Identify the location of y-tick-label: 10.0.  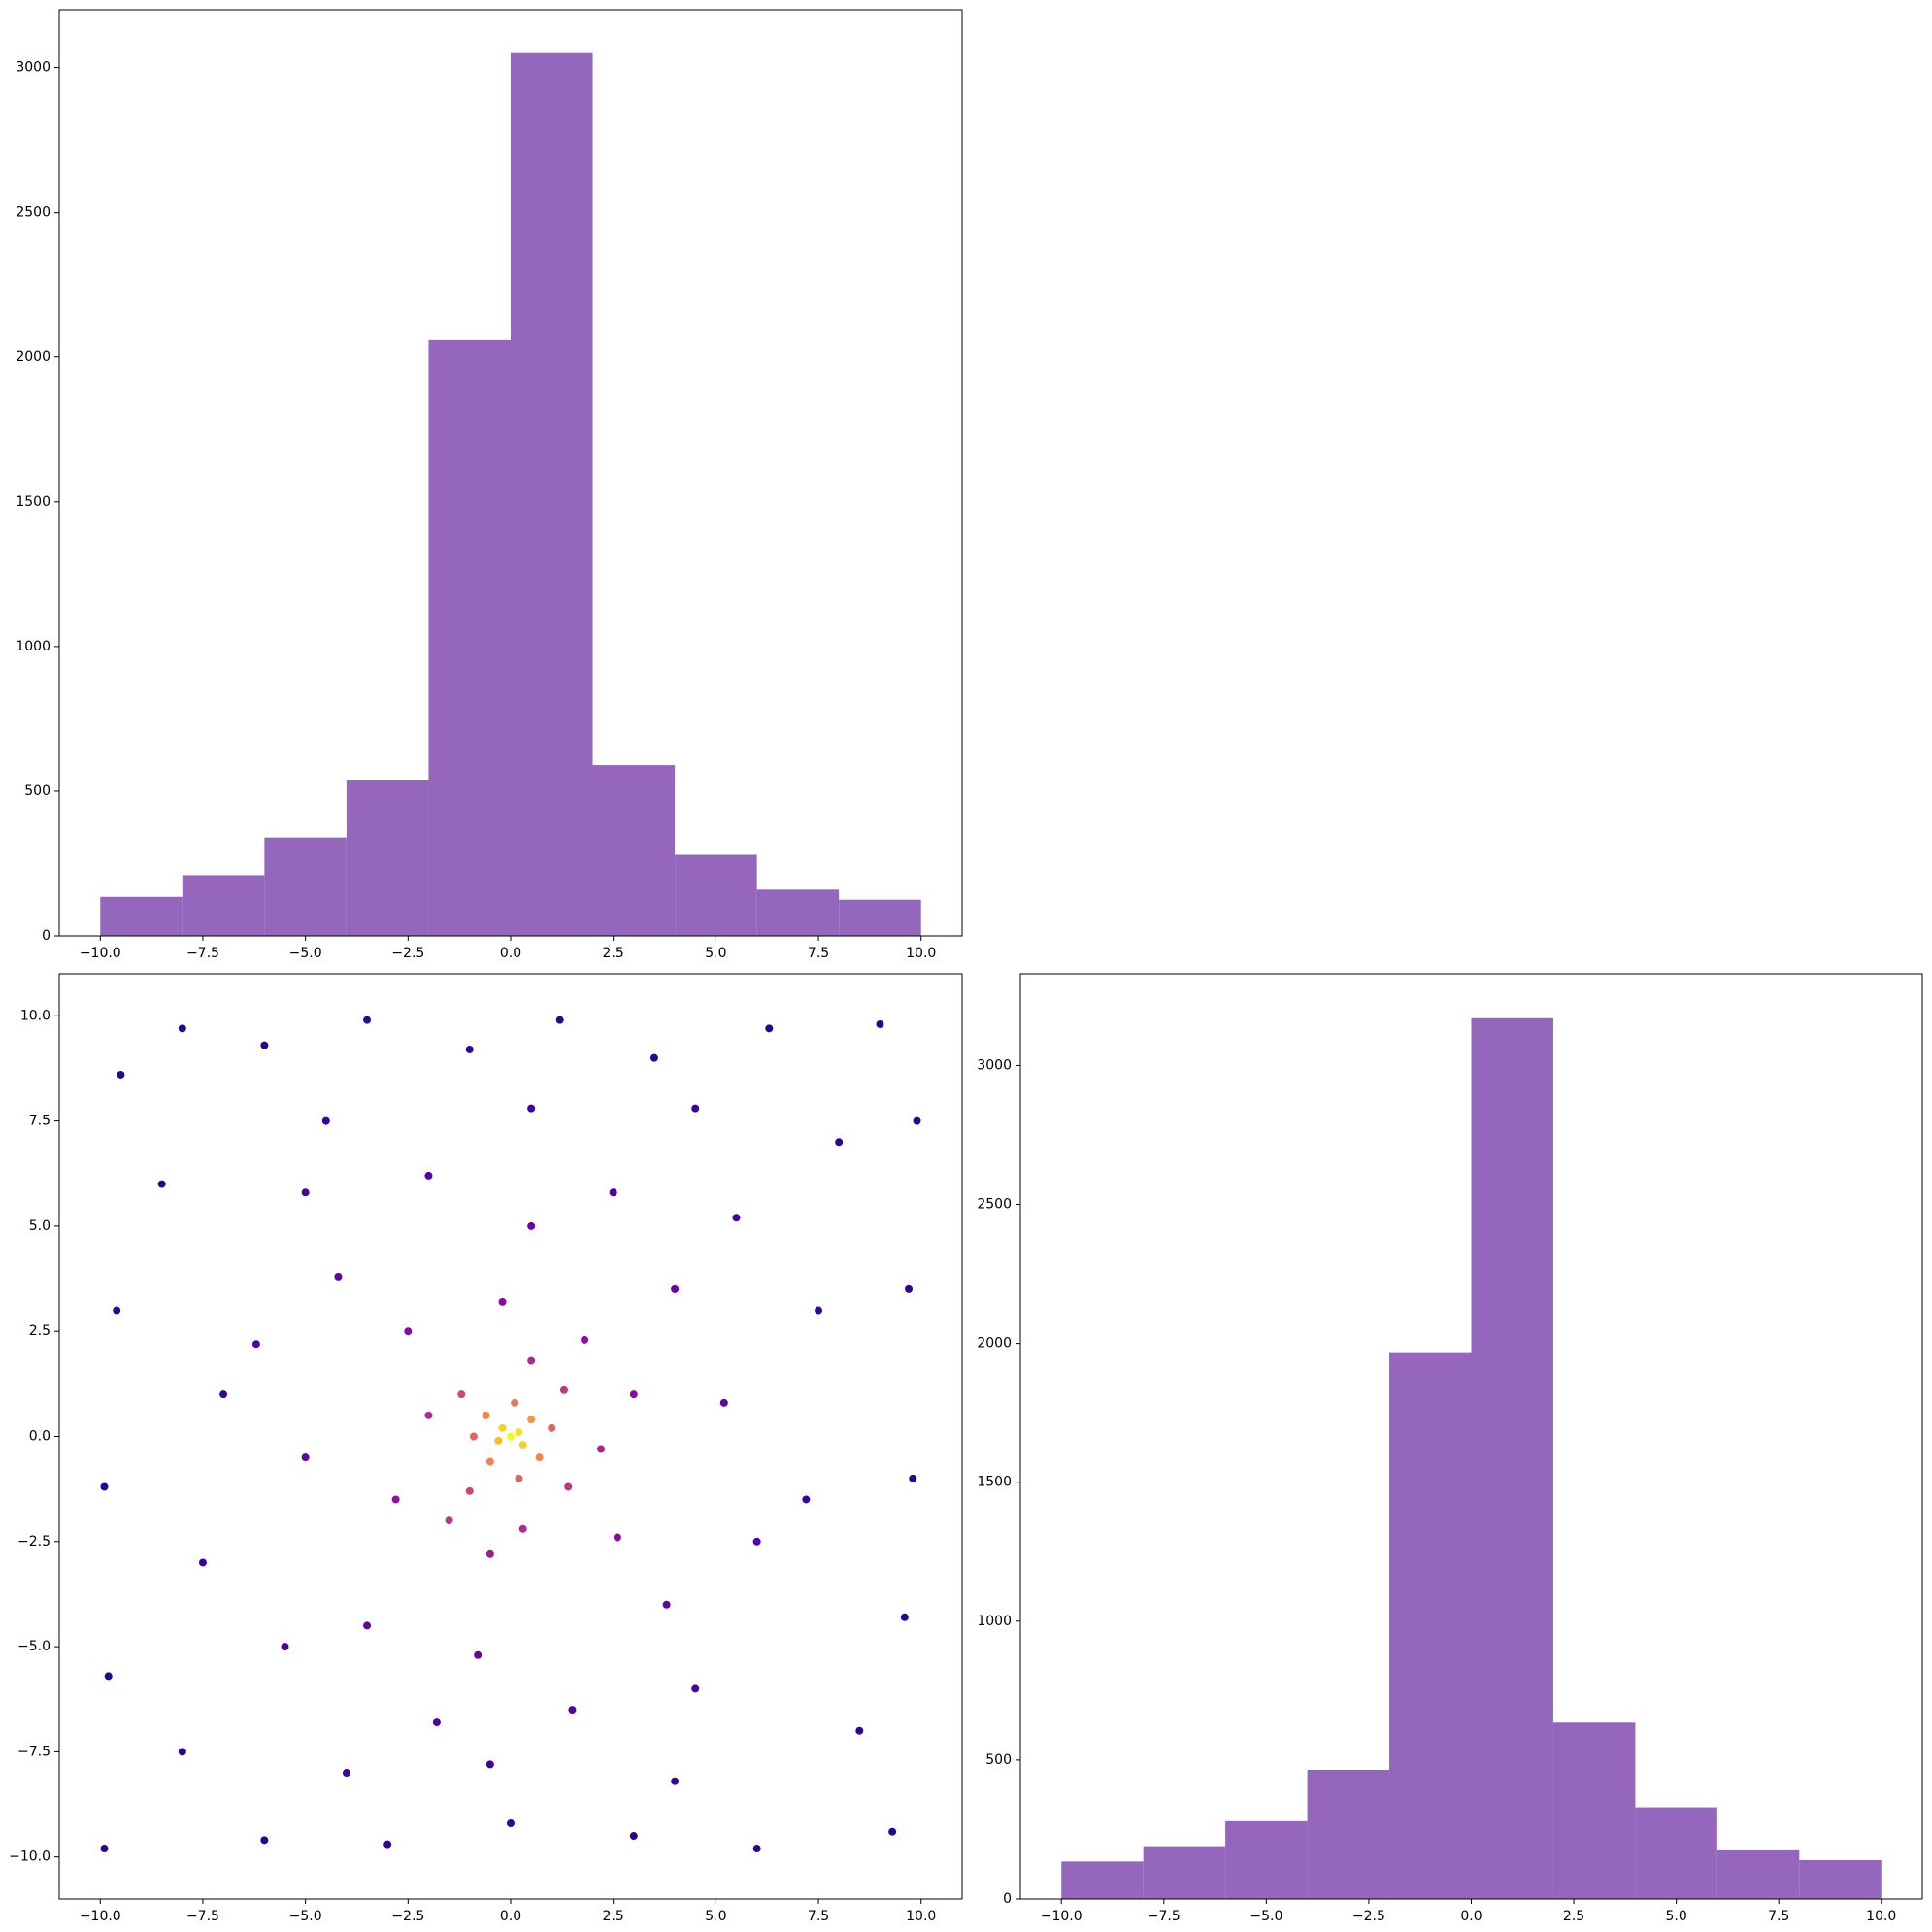
(35, 1015).